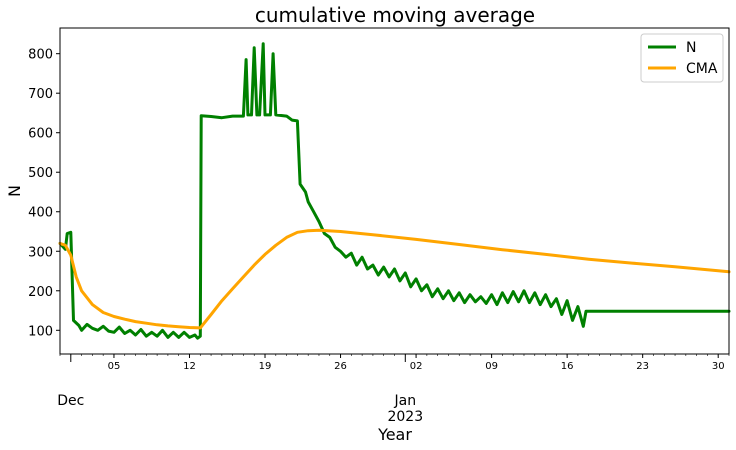  I want to click on x-axis-label: Year, so click(394, 434).